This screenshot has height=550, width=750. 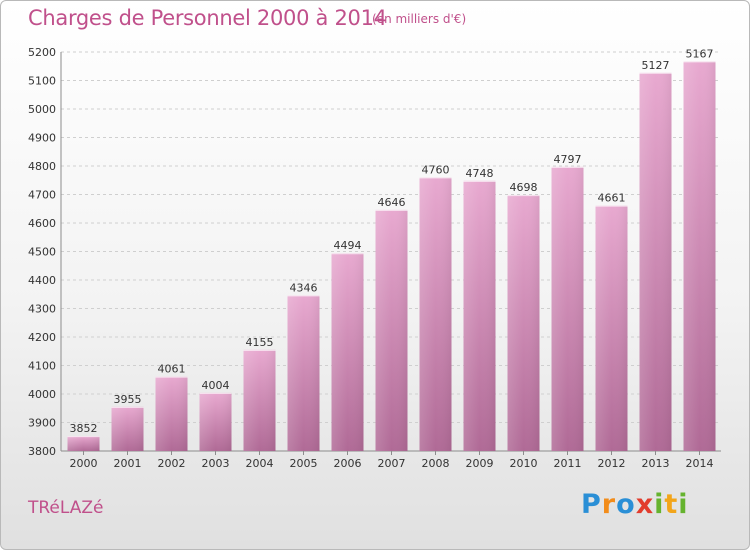 What do you see at coordinates (42, 423) in the screenshot?
I see `y-tick-label: 3900` at bounding box center [42, 423].